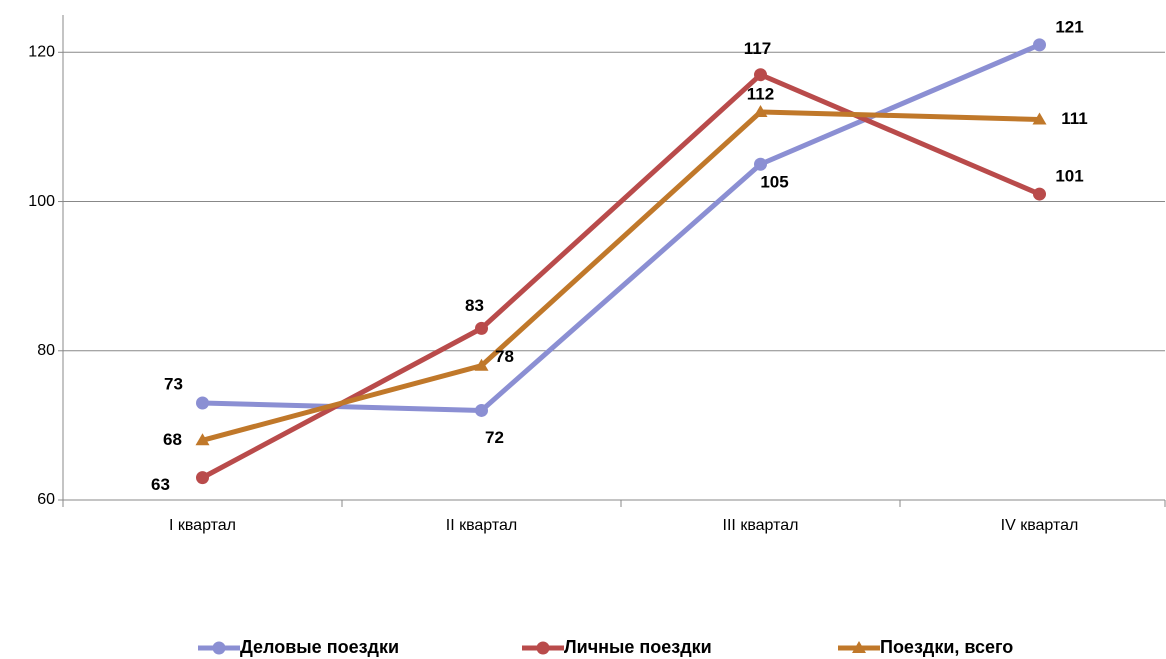 The width and height of the screenshot is (1166, 659). What do you see at coordinates (173, 383) in the screenshot?
I see `data-label: 73` at bounding box center [173, 383].